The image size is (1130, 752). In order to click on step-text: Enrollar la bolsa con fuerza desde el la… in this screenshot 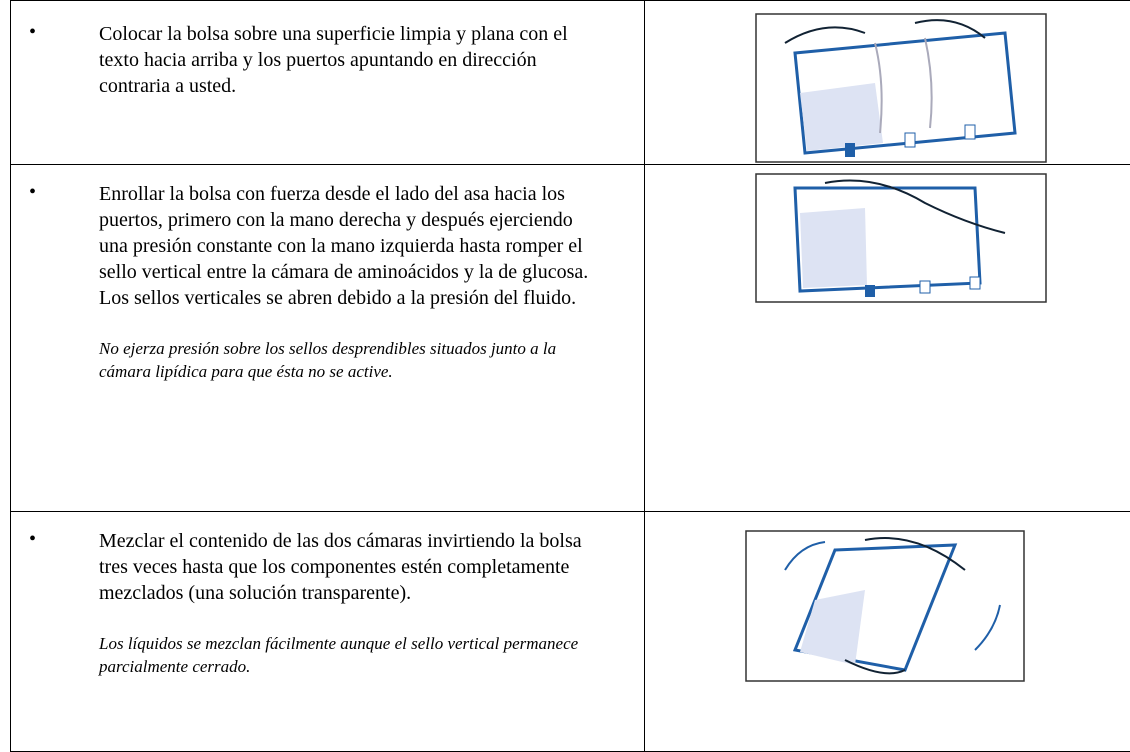, I will do `click(349, 246)`.